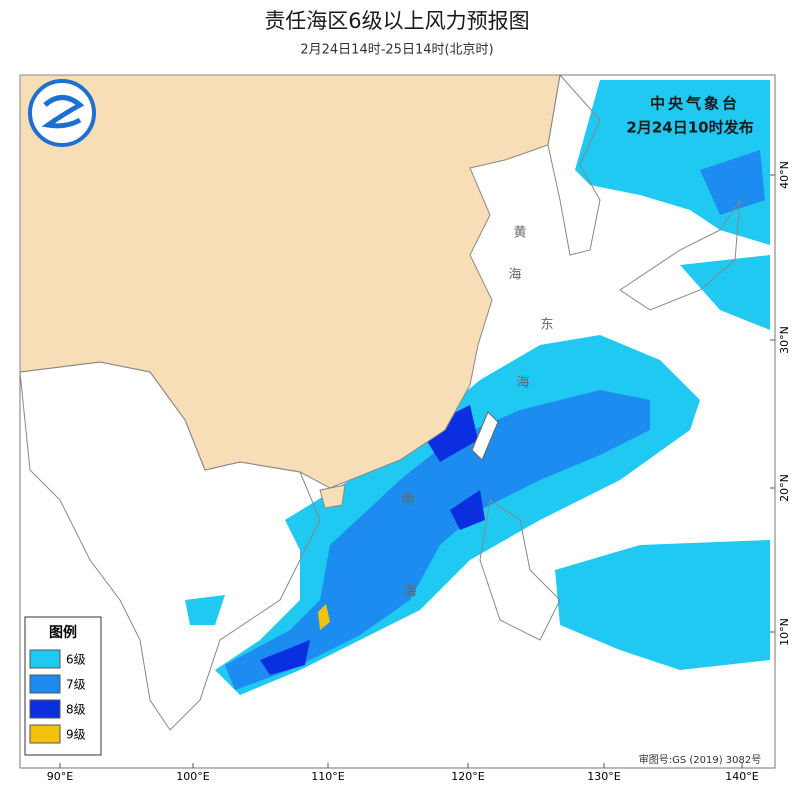 This screenshot has width=795, height=793. I want to click on map-subtitle: 2月24日14时-25日14时(北京时), so click(396, 50).